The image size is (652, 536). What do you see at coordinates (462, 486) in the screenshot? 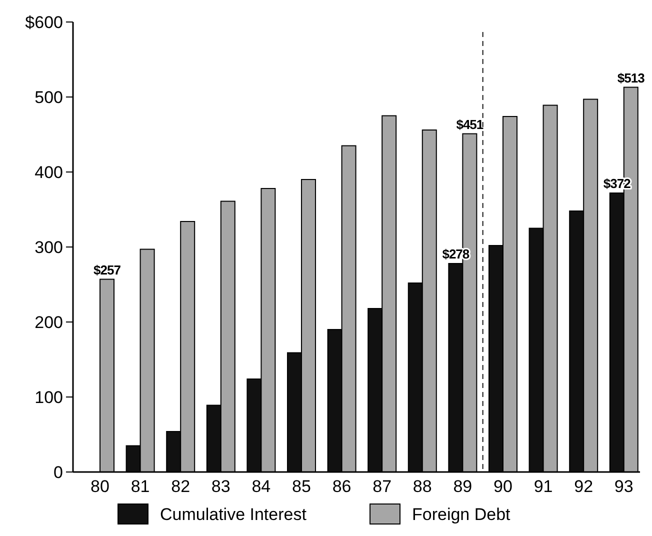
I see `x-tick-label: 89` at bounding box center [462, 486].